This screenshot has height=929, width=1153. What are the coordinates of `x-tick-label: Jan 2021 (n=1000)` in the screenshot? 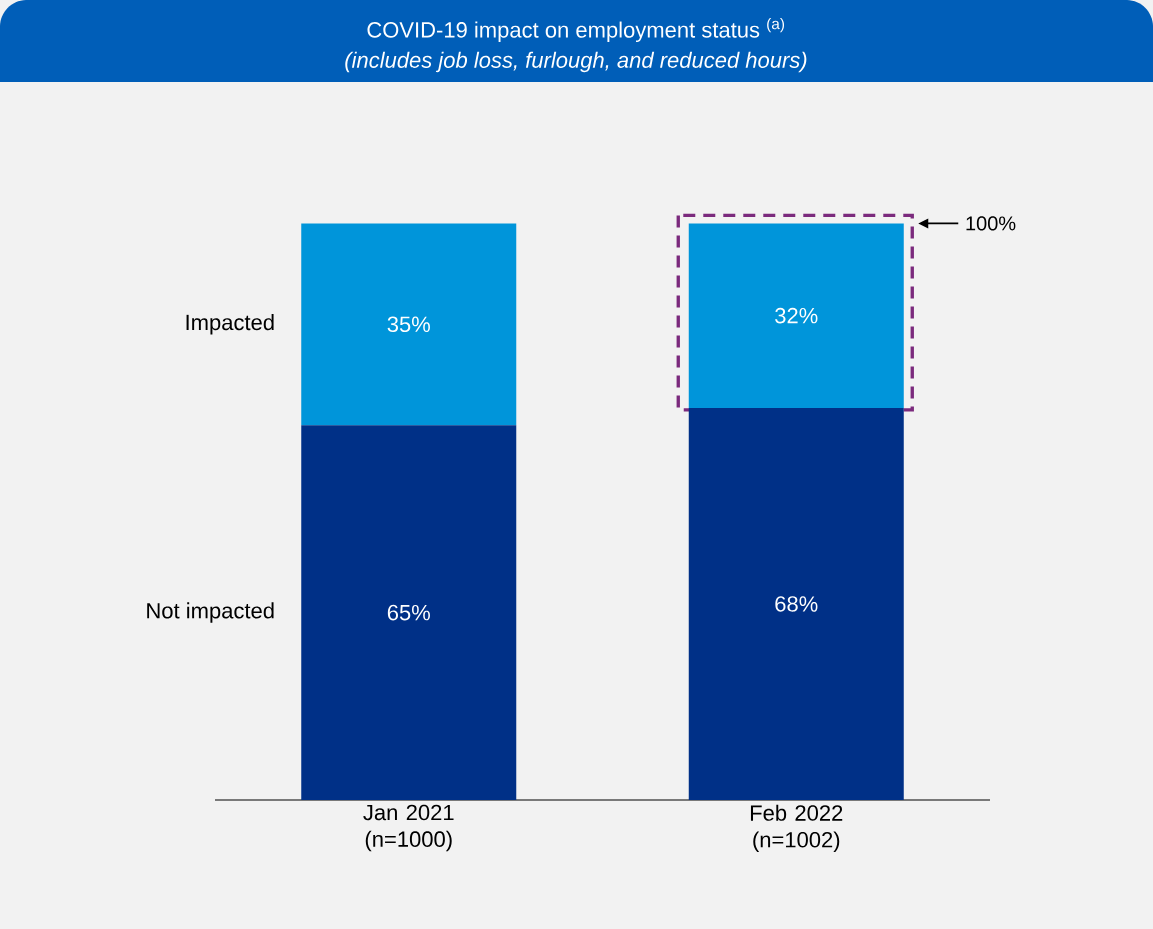 It's located at (408, 828).